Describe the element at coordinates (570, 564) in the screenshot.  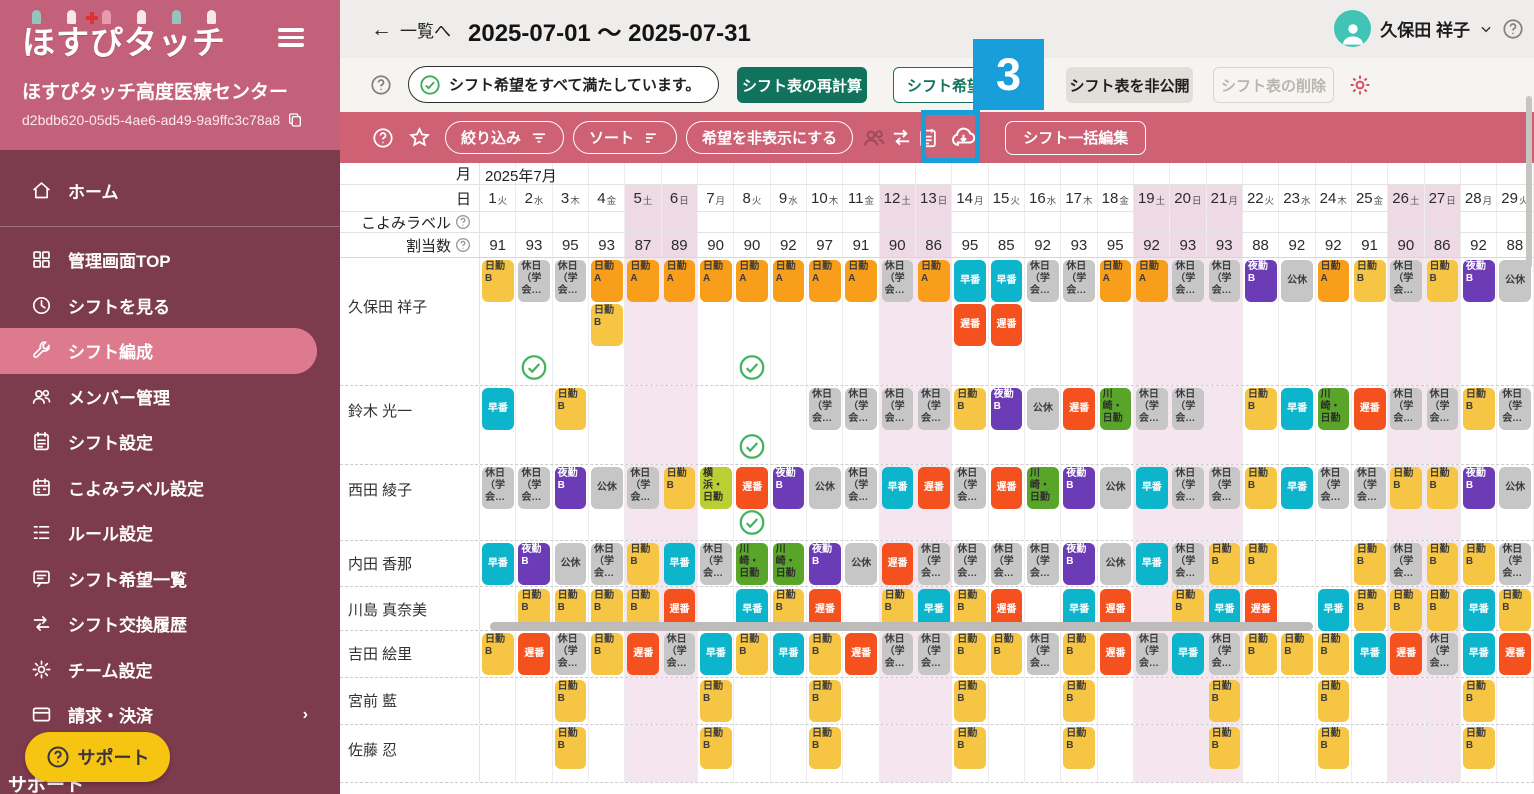
I see `shift-cell: 公休` at that location.